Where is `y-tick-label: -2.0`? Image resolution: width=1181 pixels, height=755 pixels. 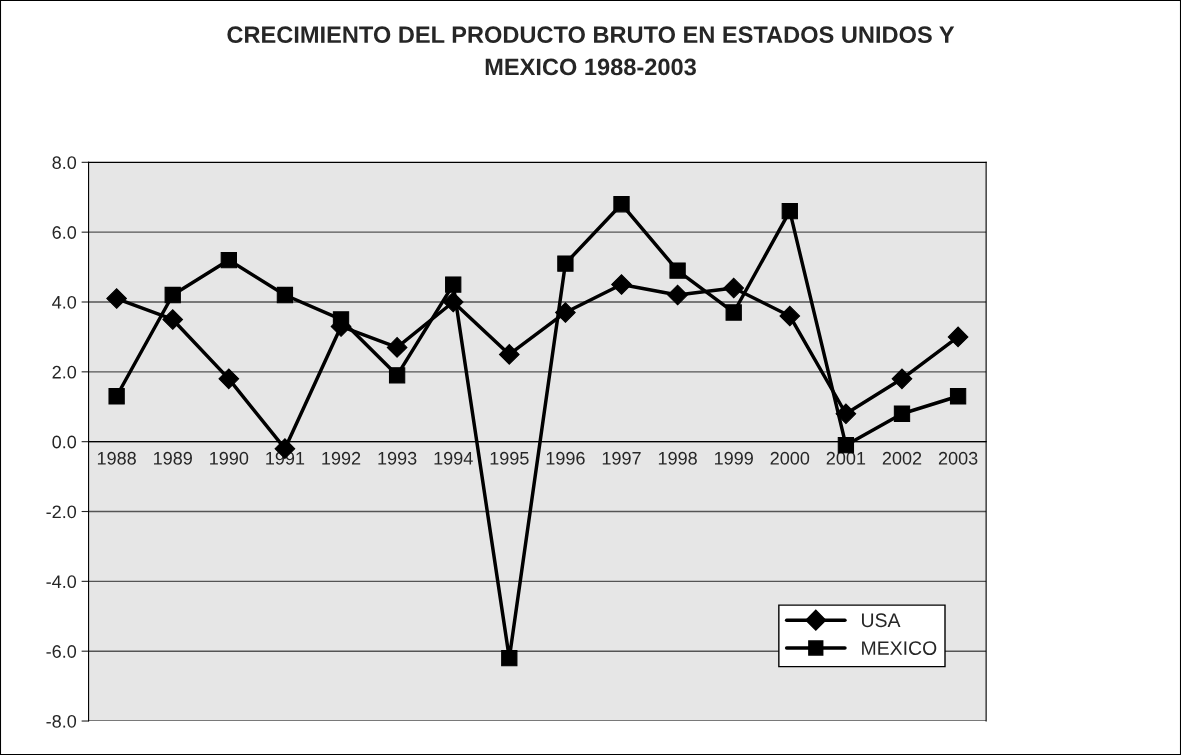
y-tick-label: -2.0 is located at coordinates (61, 512).